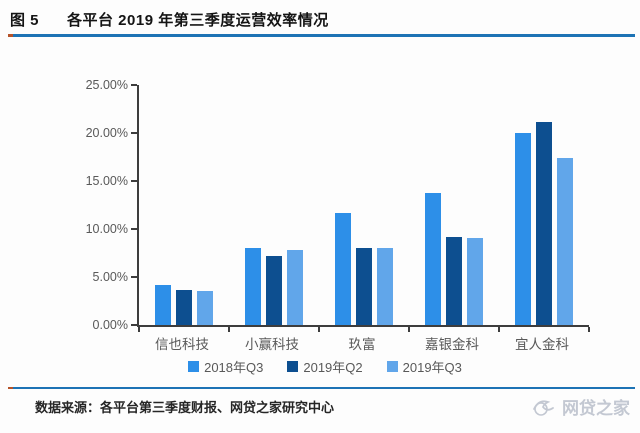  Describe the element at coordinates (432, 367) in the screenshot. I see `legend-label: 2019年Q3` at that location.